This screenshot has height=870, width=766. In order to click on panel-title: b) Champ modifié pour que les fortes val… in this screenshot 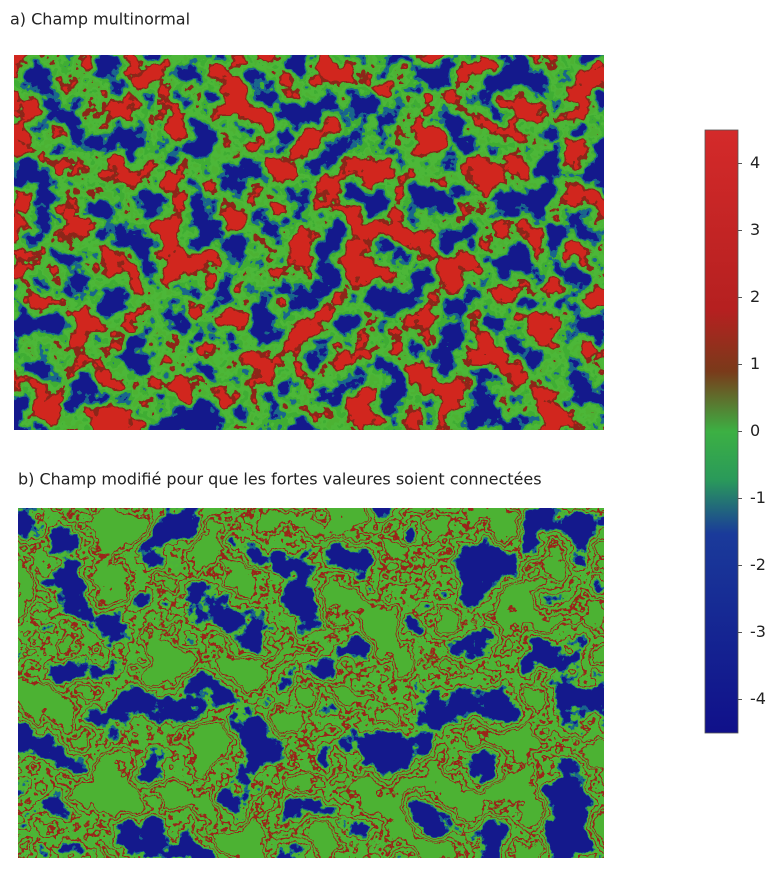, I will do `click(280, 479)`.